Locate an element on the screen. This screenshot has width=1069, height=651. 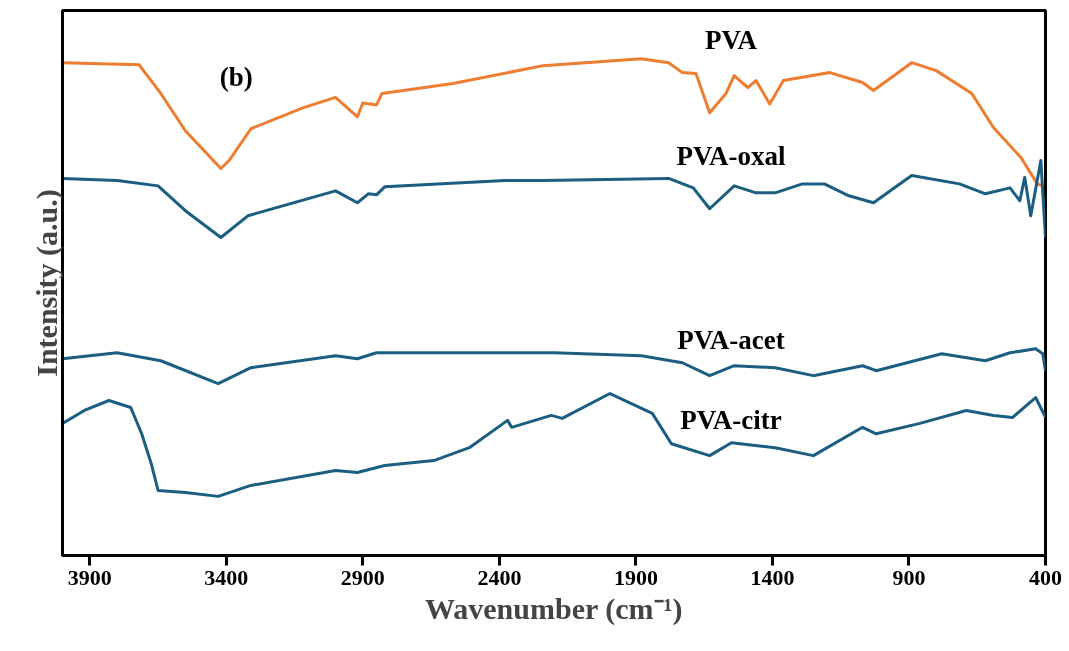
x-tick-label: 2400 is located at coordinates (499, 577).